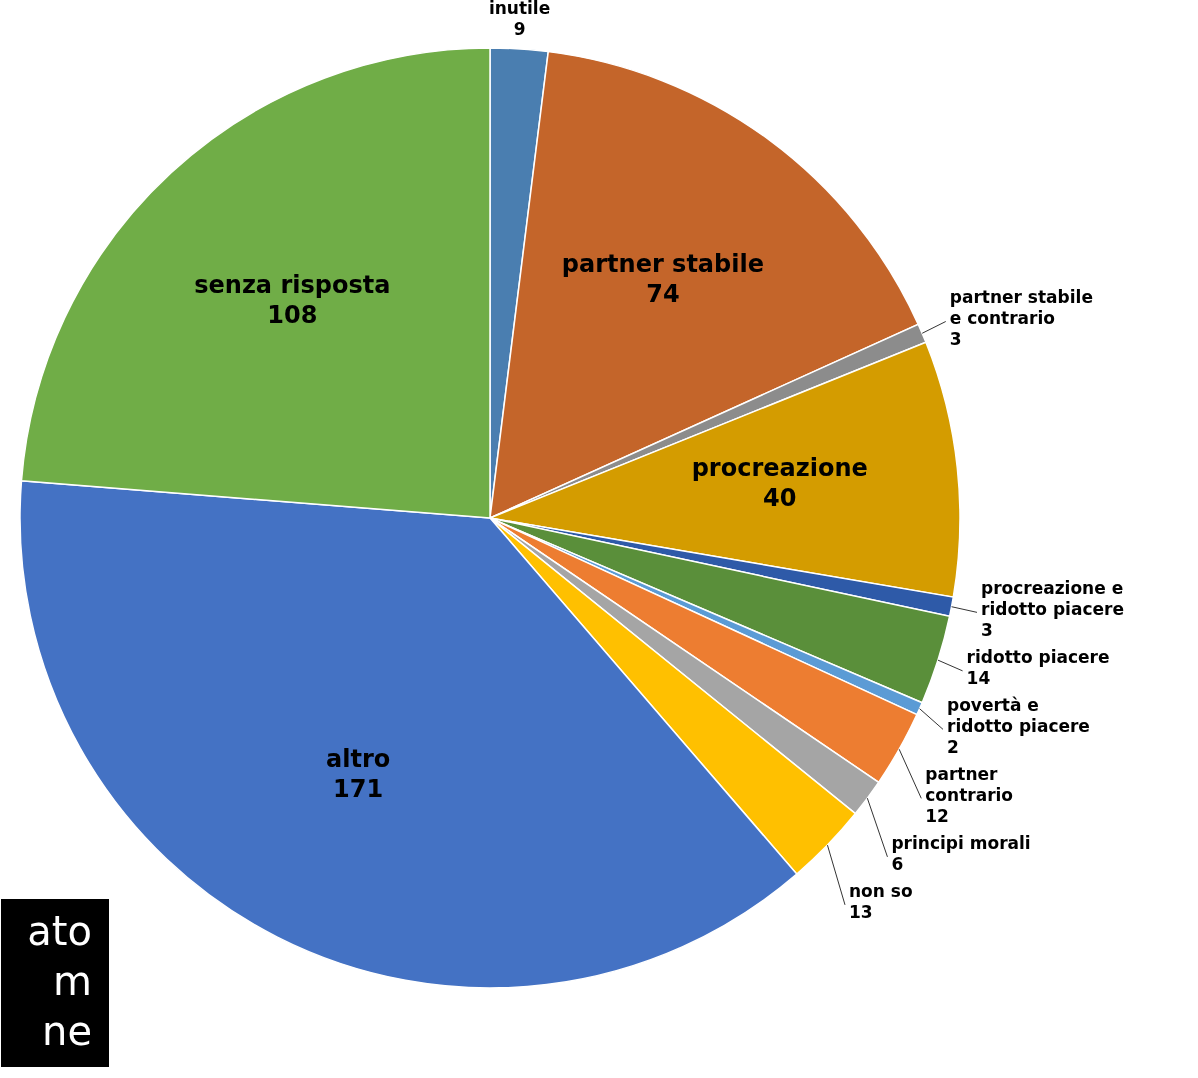 The image size is (1198, 1078). Describe the element at coordinates (59, 931) in the screenshot. I see `text: ato` at that location.